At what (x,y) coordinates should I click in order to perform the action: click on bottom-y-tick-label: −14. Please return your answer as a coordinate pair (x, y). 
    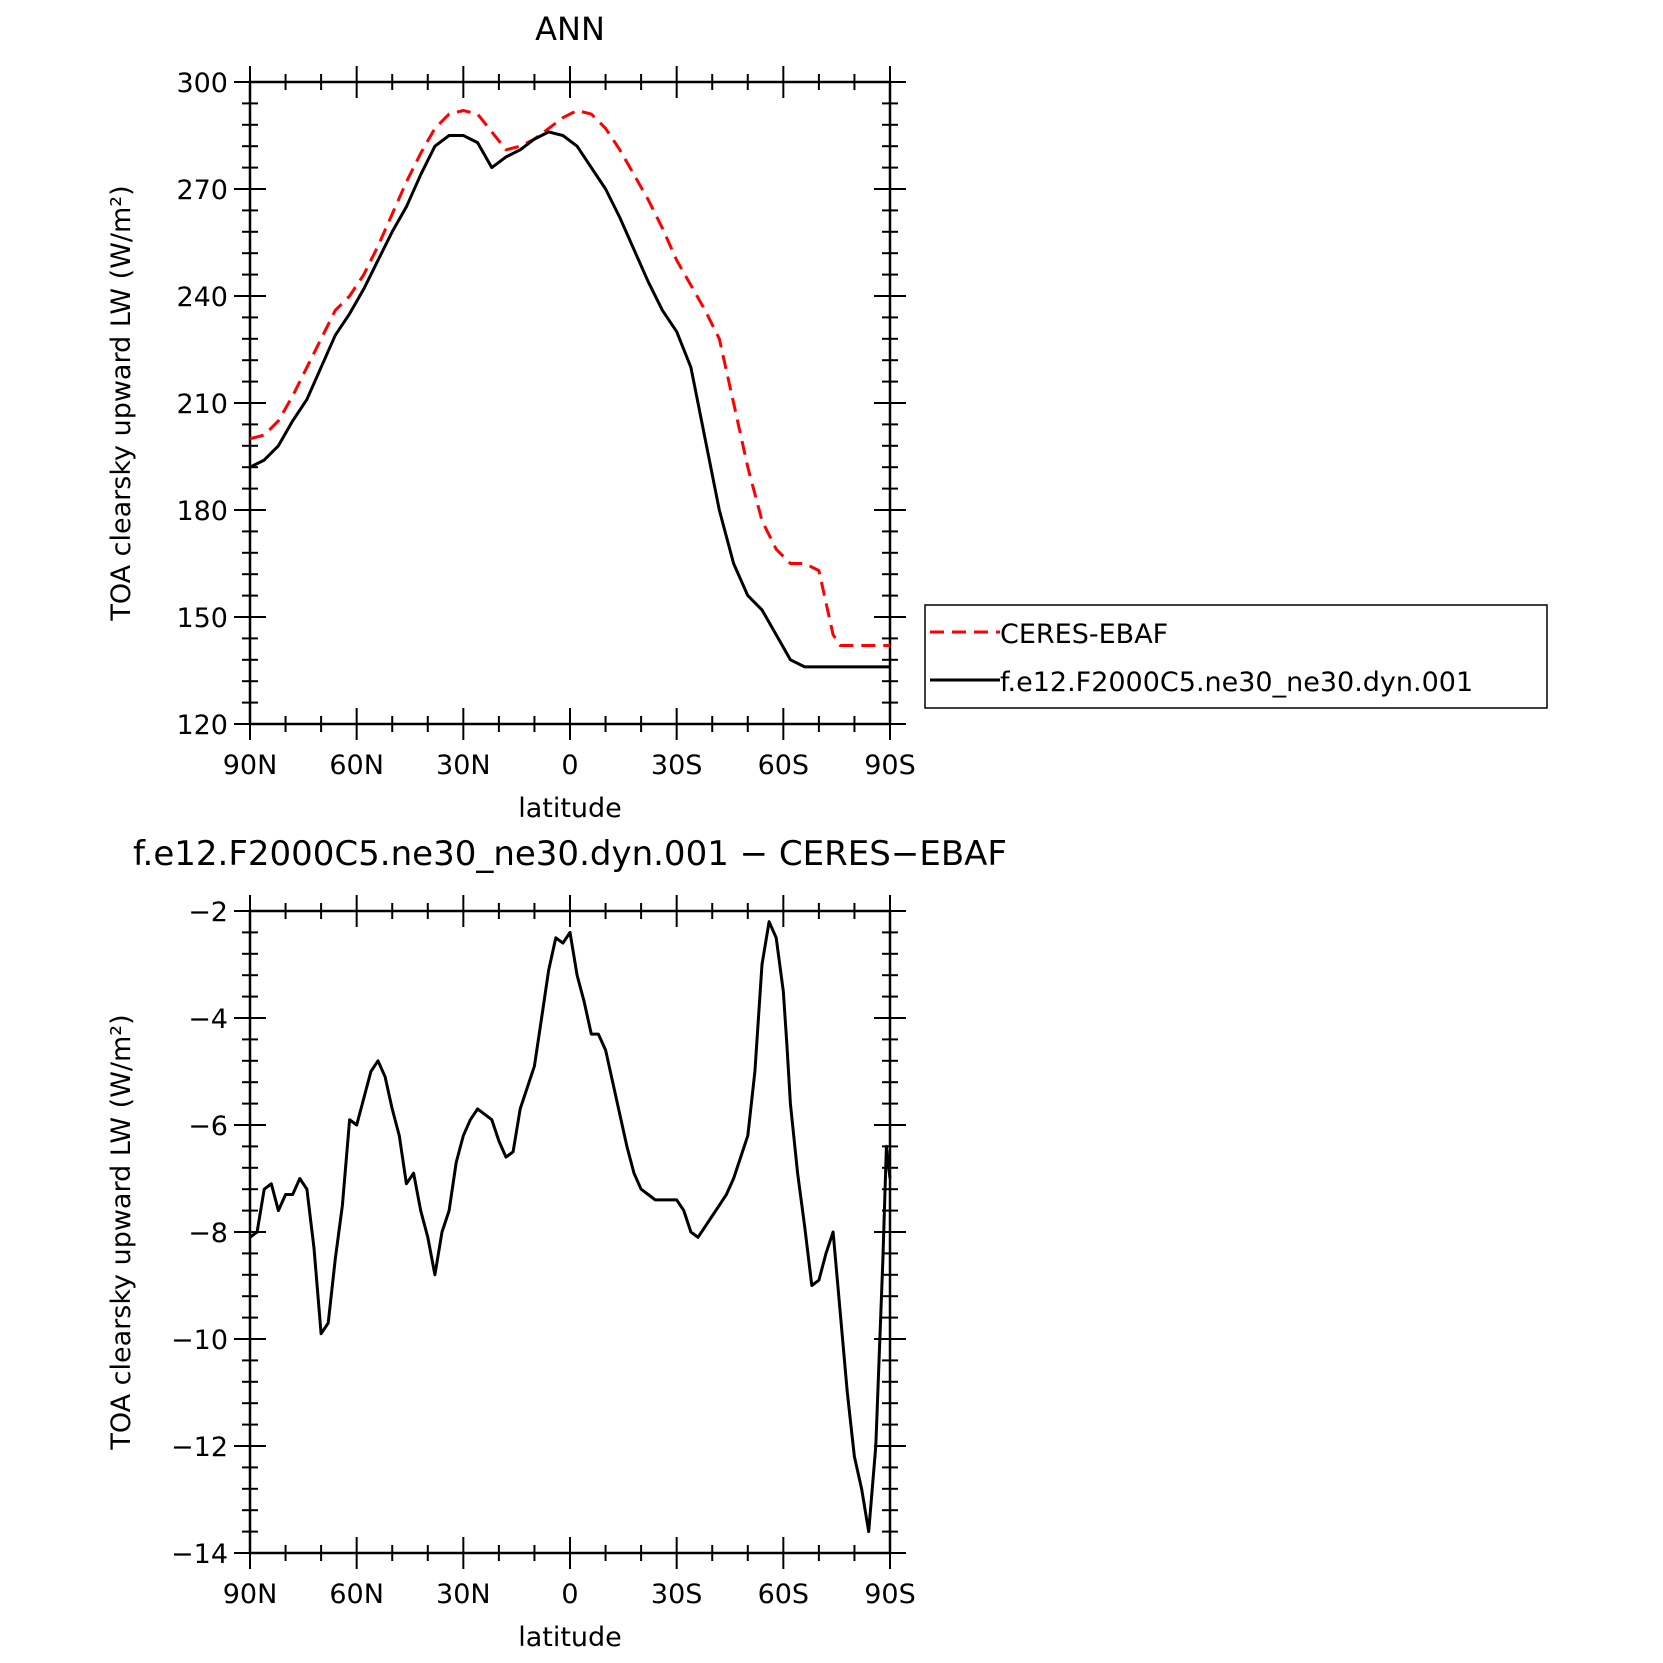
    Looking at the image, I should click on (199, 1554).